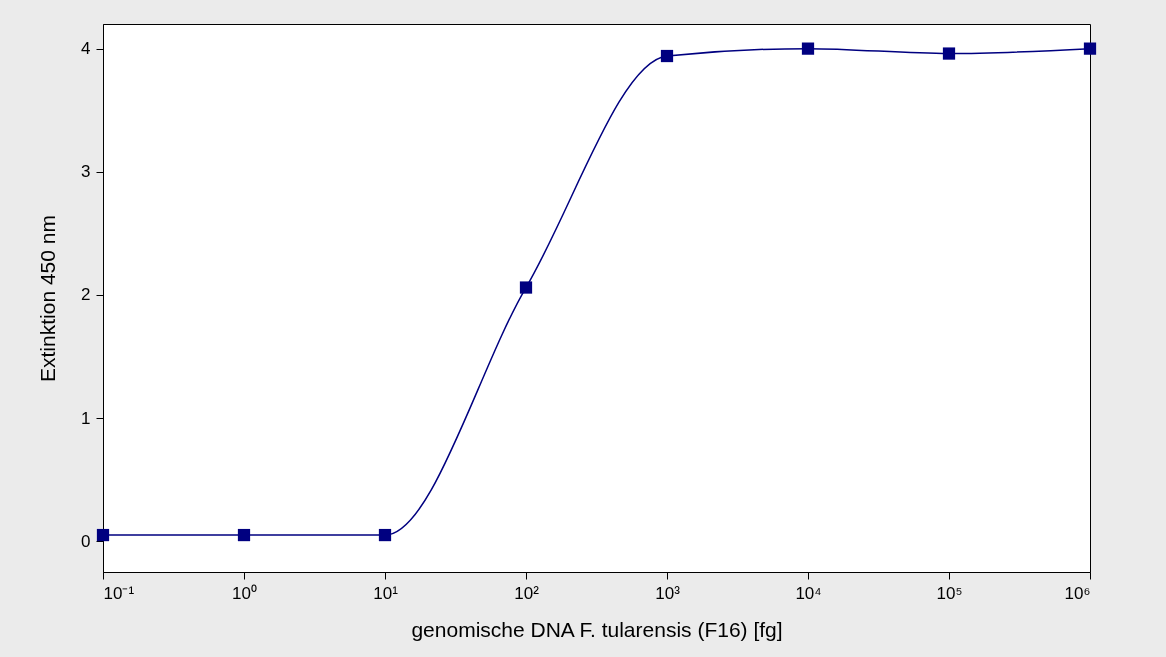  I want to click on x-tick-label: 10⁴, so click(808, 593).